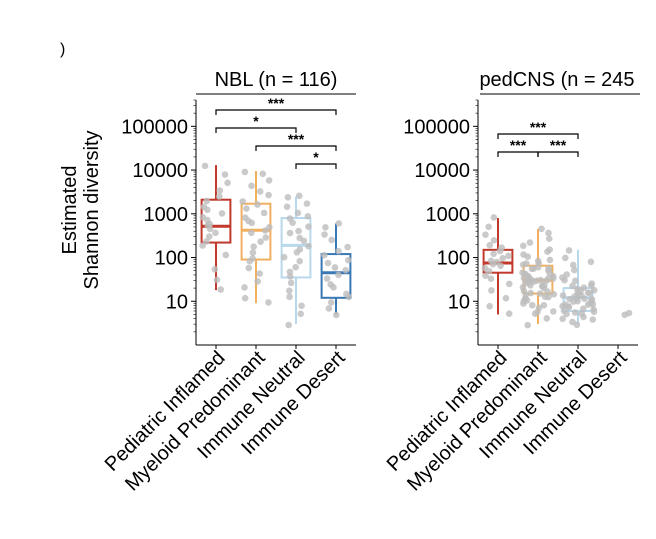 The width and height of the screenshot is (656, 539). I want to click on box-immune-desert, so click(627, 314).